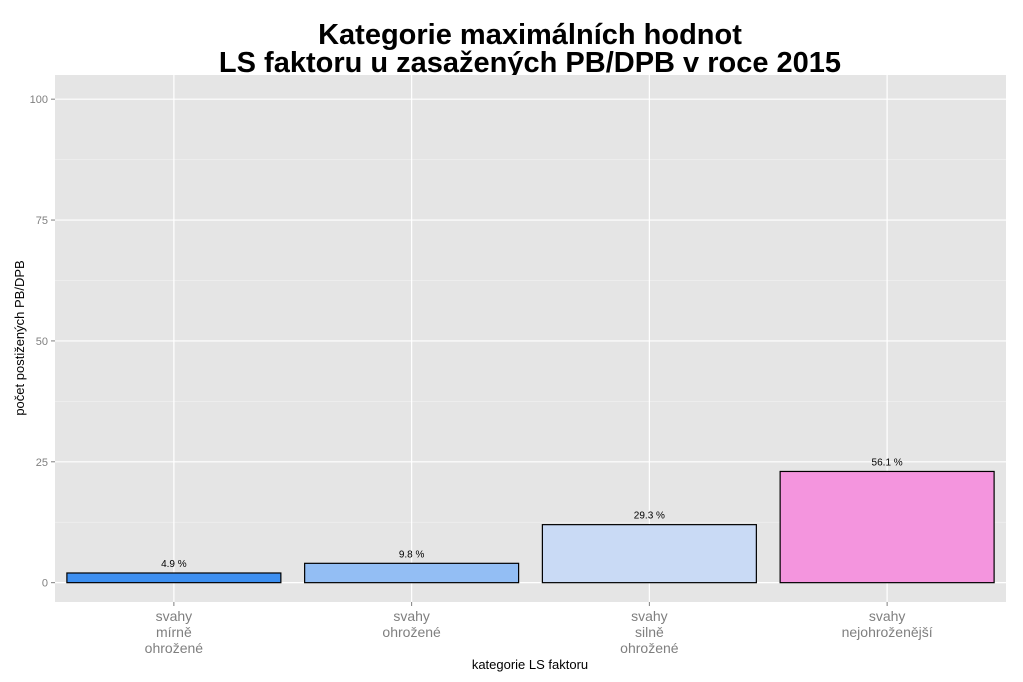  I want to click on y-tick-label: 75, so click(42, 221).